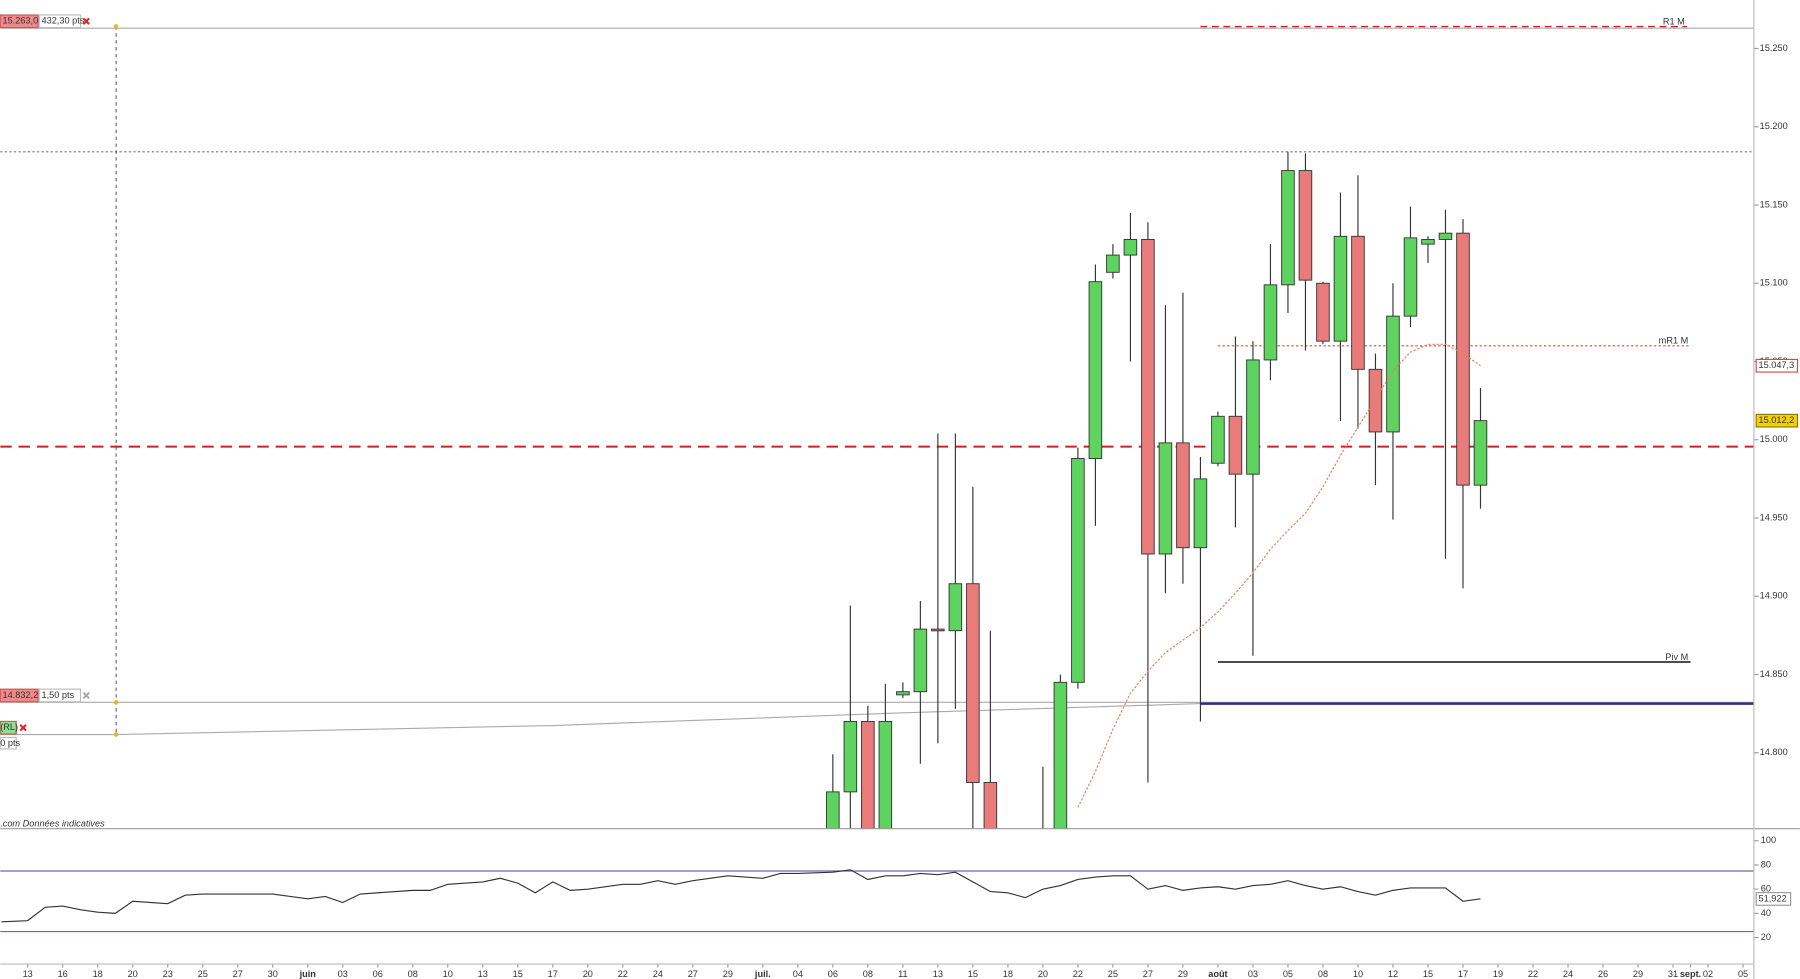 The image size is (1800, 979). I want to click on level-label: R1 M, so click(1674, 21).